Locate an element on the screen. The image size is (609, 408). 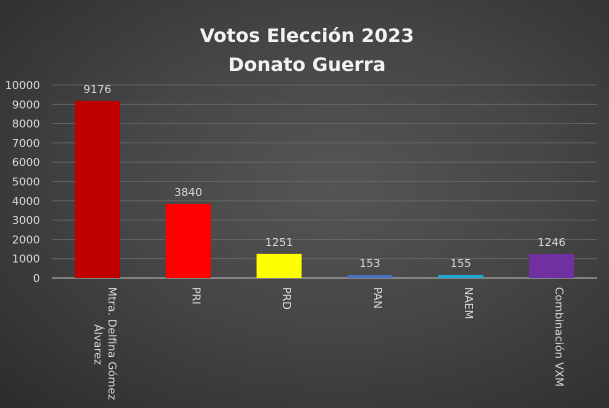
x-tick-label-line: PRD is located at coordinates (286, 298).